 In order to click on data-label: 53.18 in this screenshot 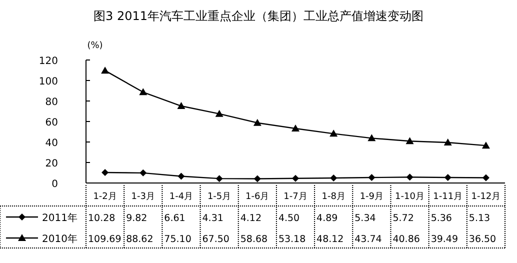, I will do `click(292, 239)`.